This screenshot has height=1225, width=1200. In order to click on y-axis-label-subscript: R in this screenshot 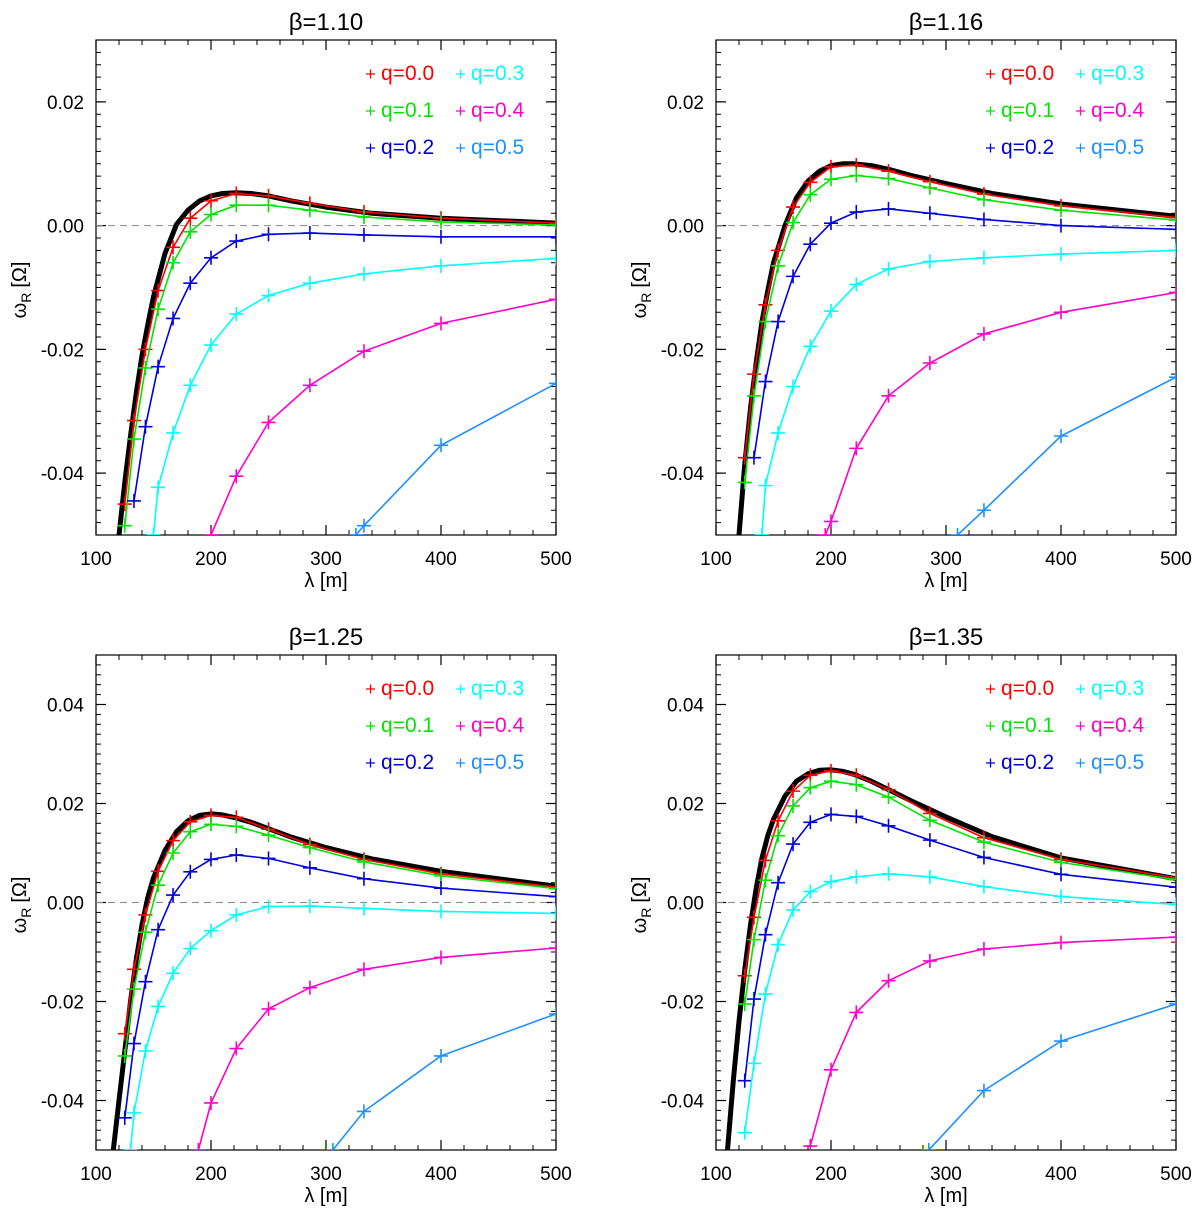, I will do `click(26, 298)`.